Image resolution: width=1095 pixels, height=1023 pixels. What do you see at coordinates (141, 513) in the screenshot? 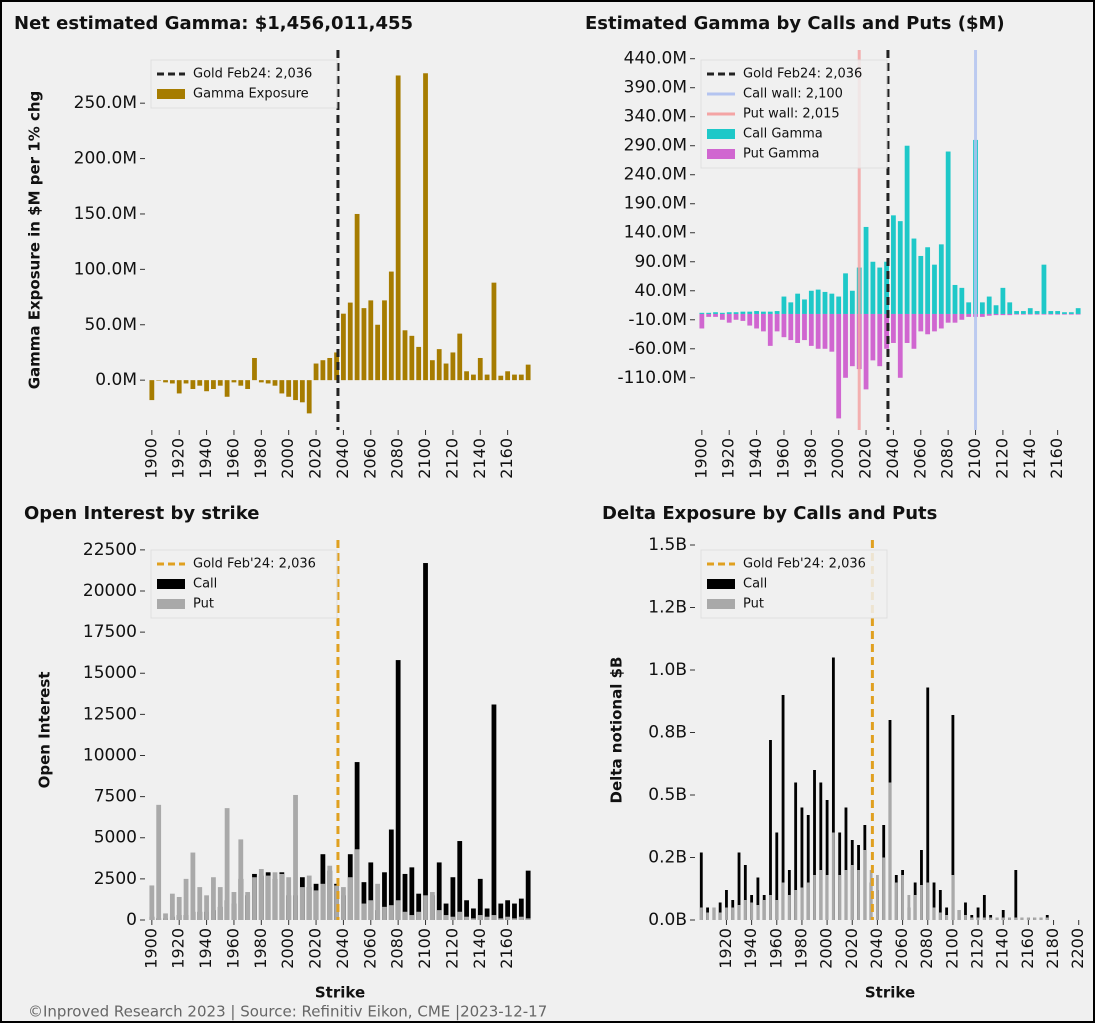
I see `chart-title: Open Interest by strike` at bounding box center [141, 513].